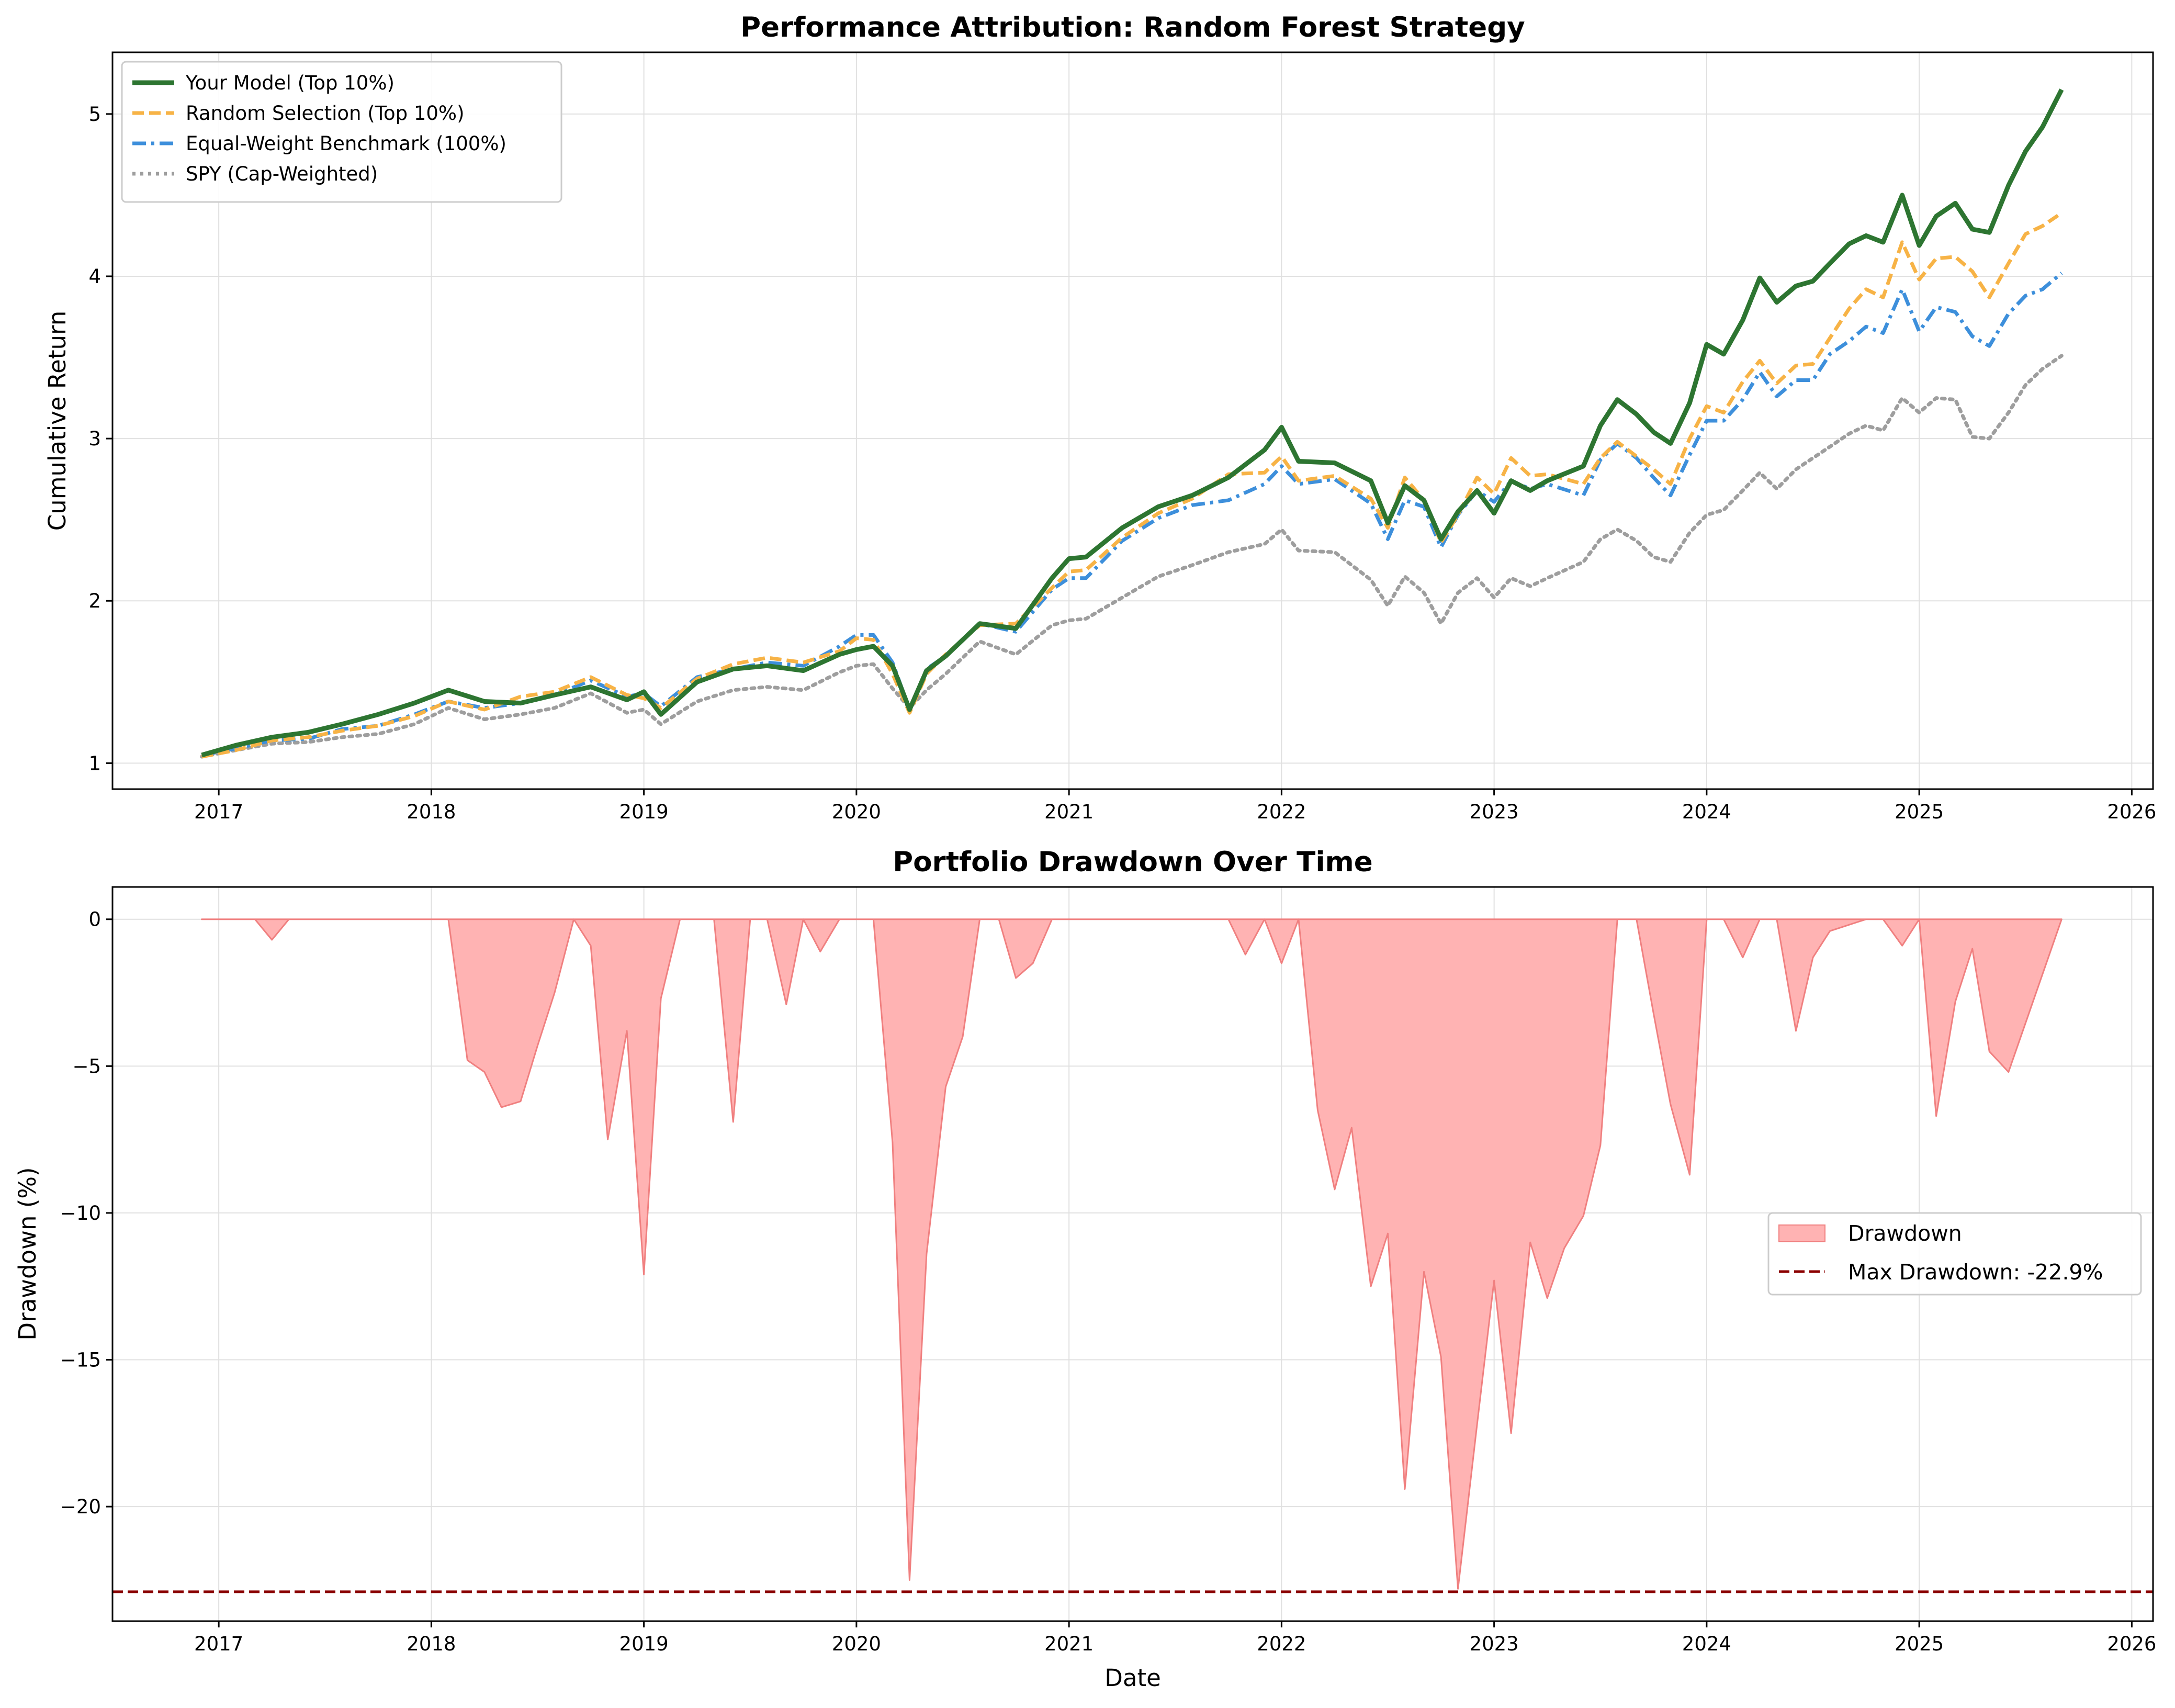 The width and height of the screenshot is (2175, 1708). What do you see at coordinates (290, 83) in the screenshot?
I see `legend-label-your-model: Your Model (Top 10%)` at bounding box center [290, 83].